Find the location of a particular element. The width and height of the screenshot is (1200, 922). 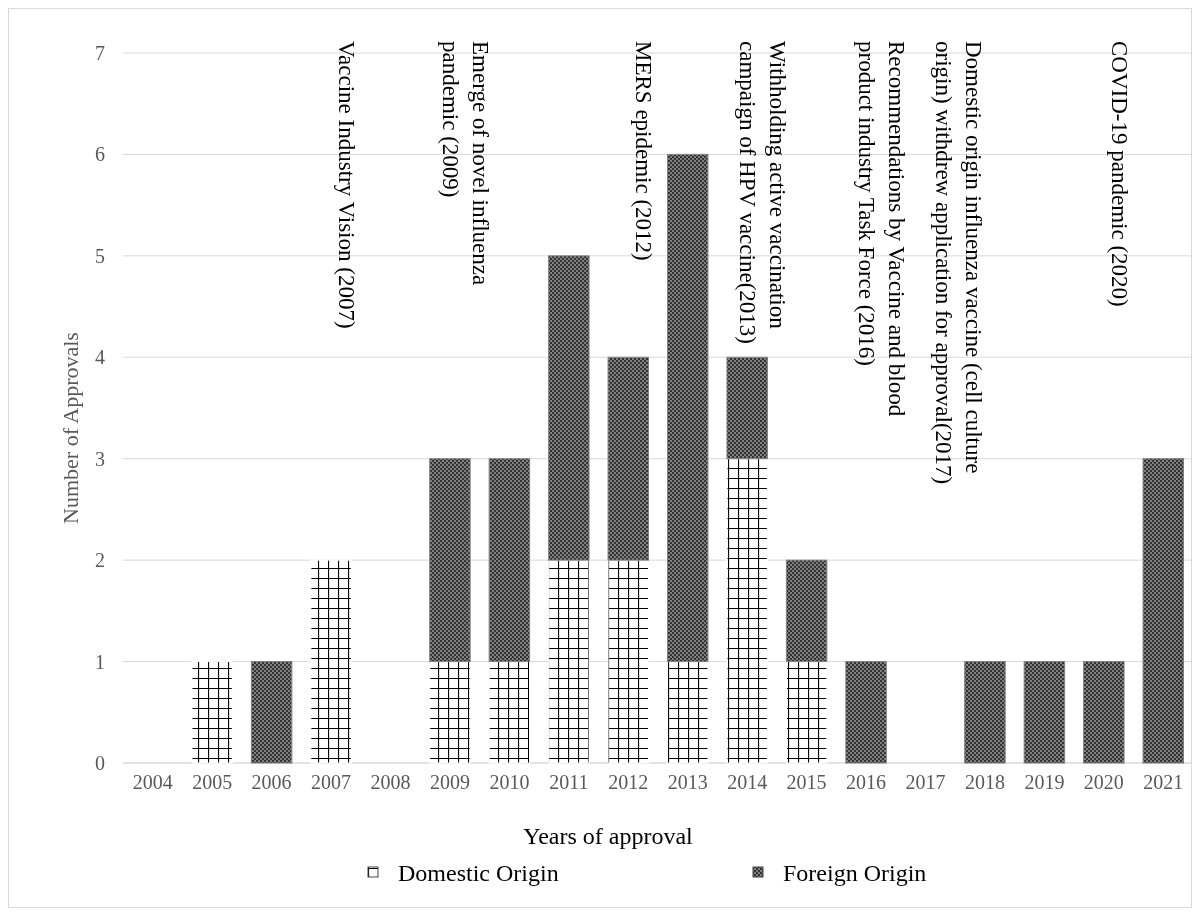

x-tick-label: 2010 is located at coordinates (509, 782).